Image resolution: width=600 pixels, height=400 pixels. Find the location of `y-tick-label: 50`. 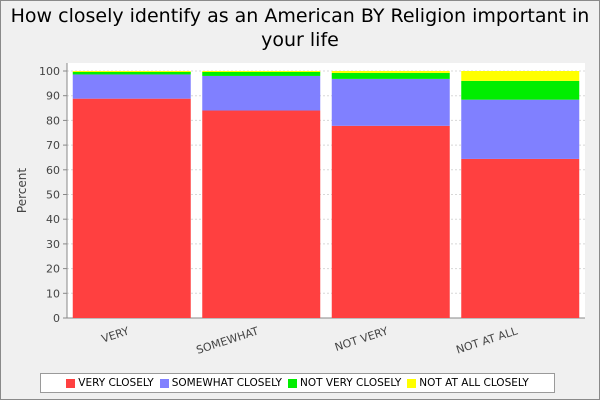

y-tick-label: 50 is located at coordinates (53, 195).